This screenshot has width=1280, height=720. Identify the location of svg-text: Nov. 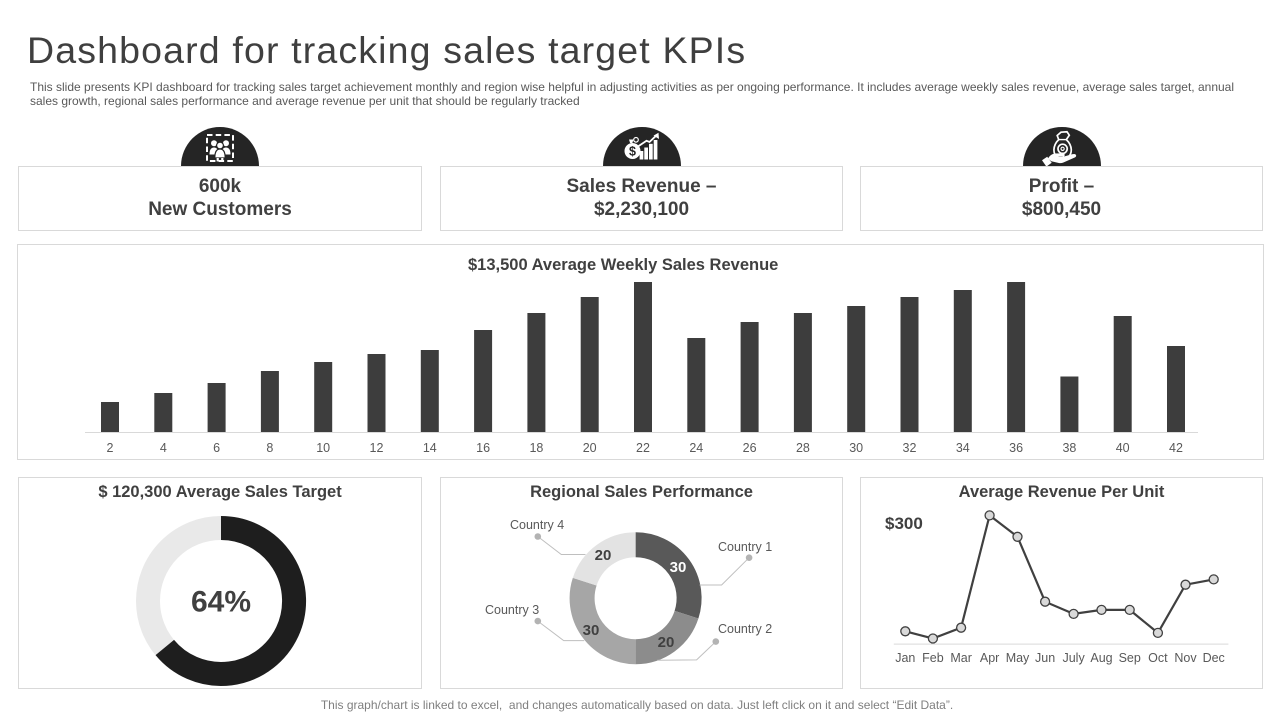
(1185, 658).